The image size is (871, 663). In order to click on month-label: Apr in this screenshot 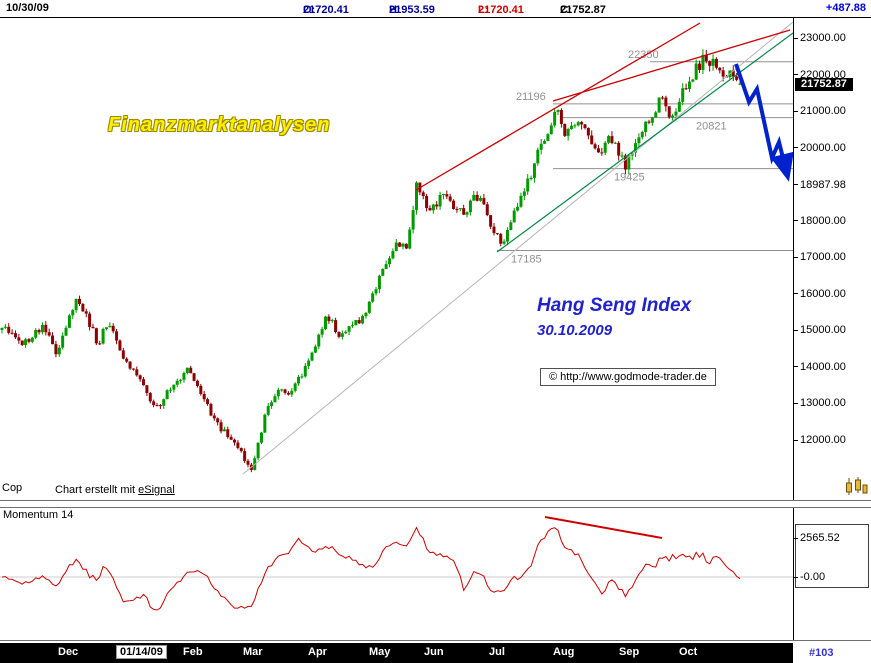, I will do `click(317, 652)`.